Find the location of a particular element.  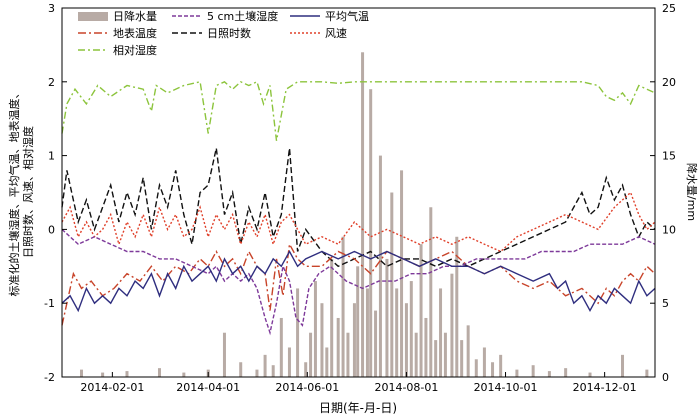

legend-item-surface: 地表温度 is located at coordinates (117, 33).